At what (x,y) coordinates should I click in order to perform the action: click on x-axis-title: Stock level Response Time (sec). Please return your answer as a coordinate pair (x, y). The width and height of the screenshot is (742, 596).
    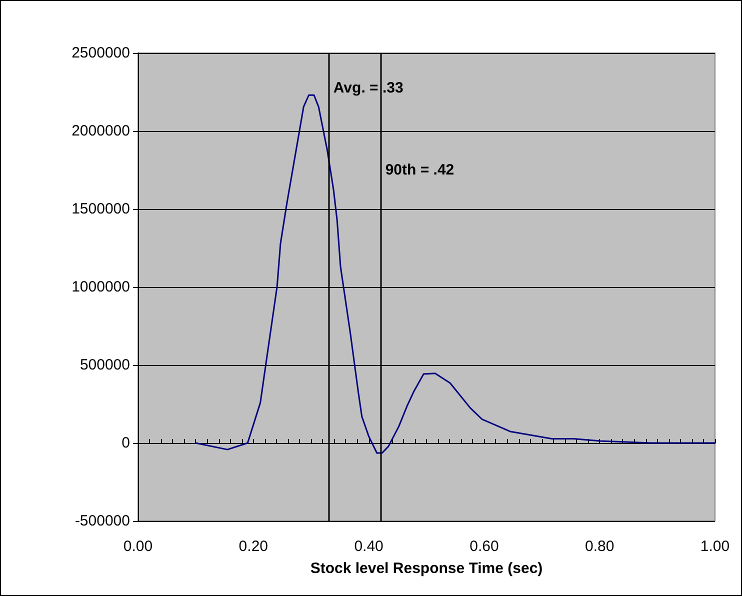
    Looking at the image, I should click on (426, 568).